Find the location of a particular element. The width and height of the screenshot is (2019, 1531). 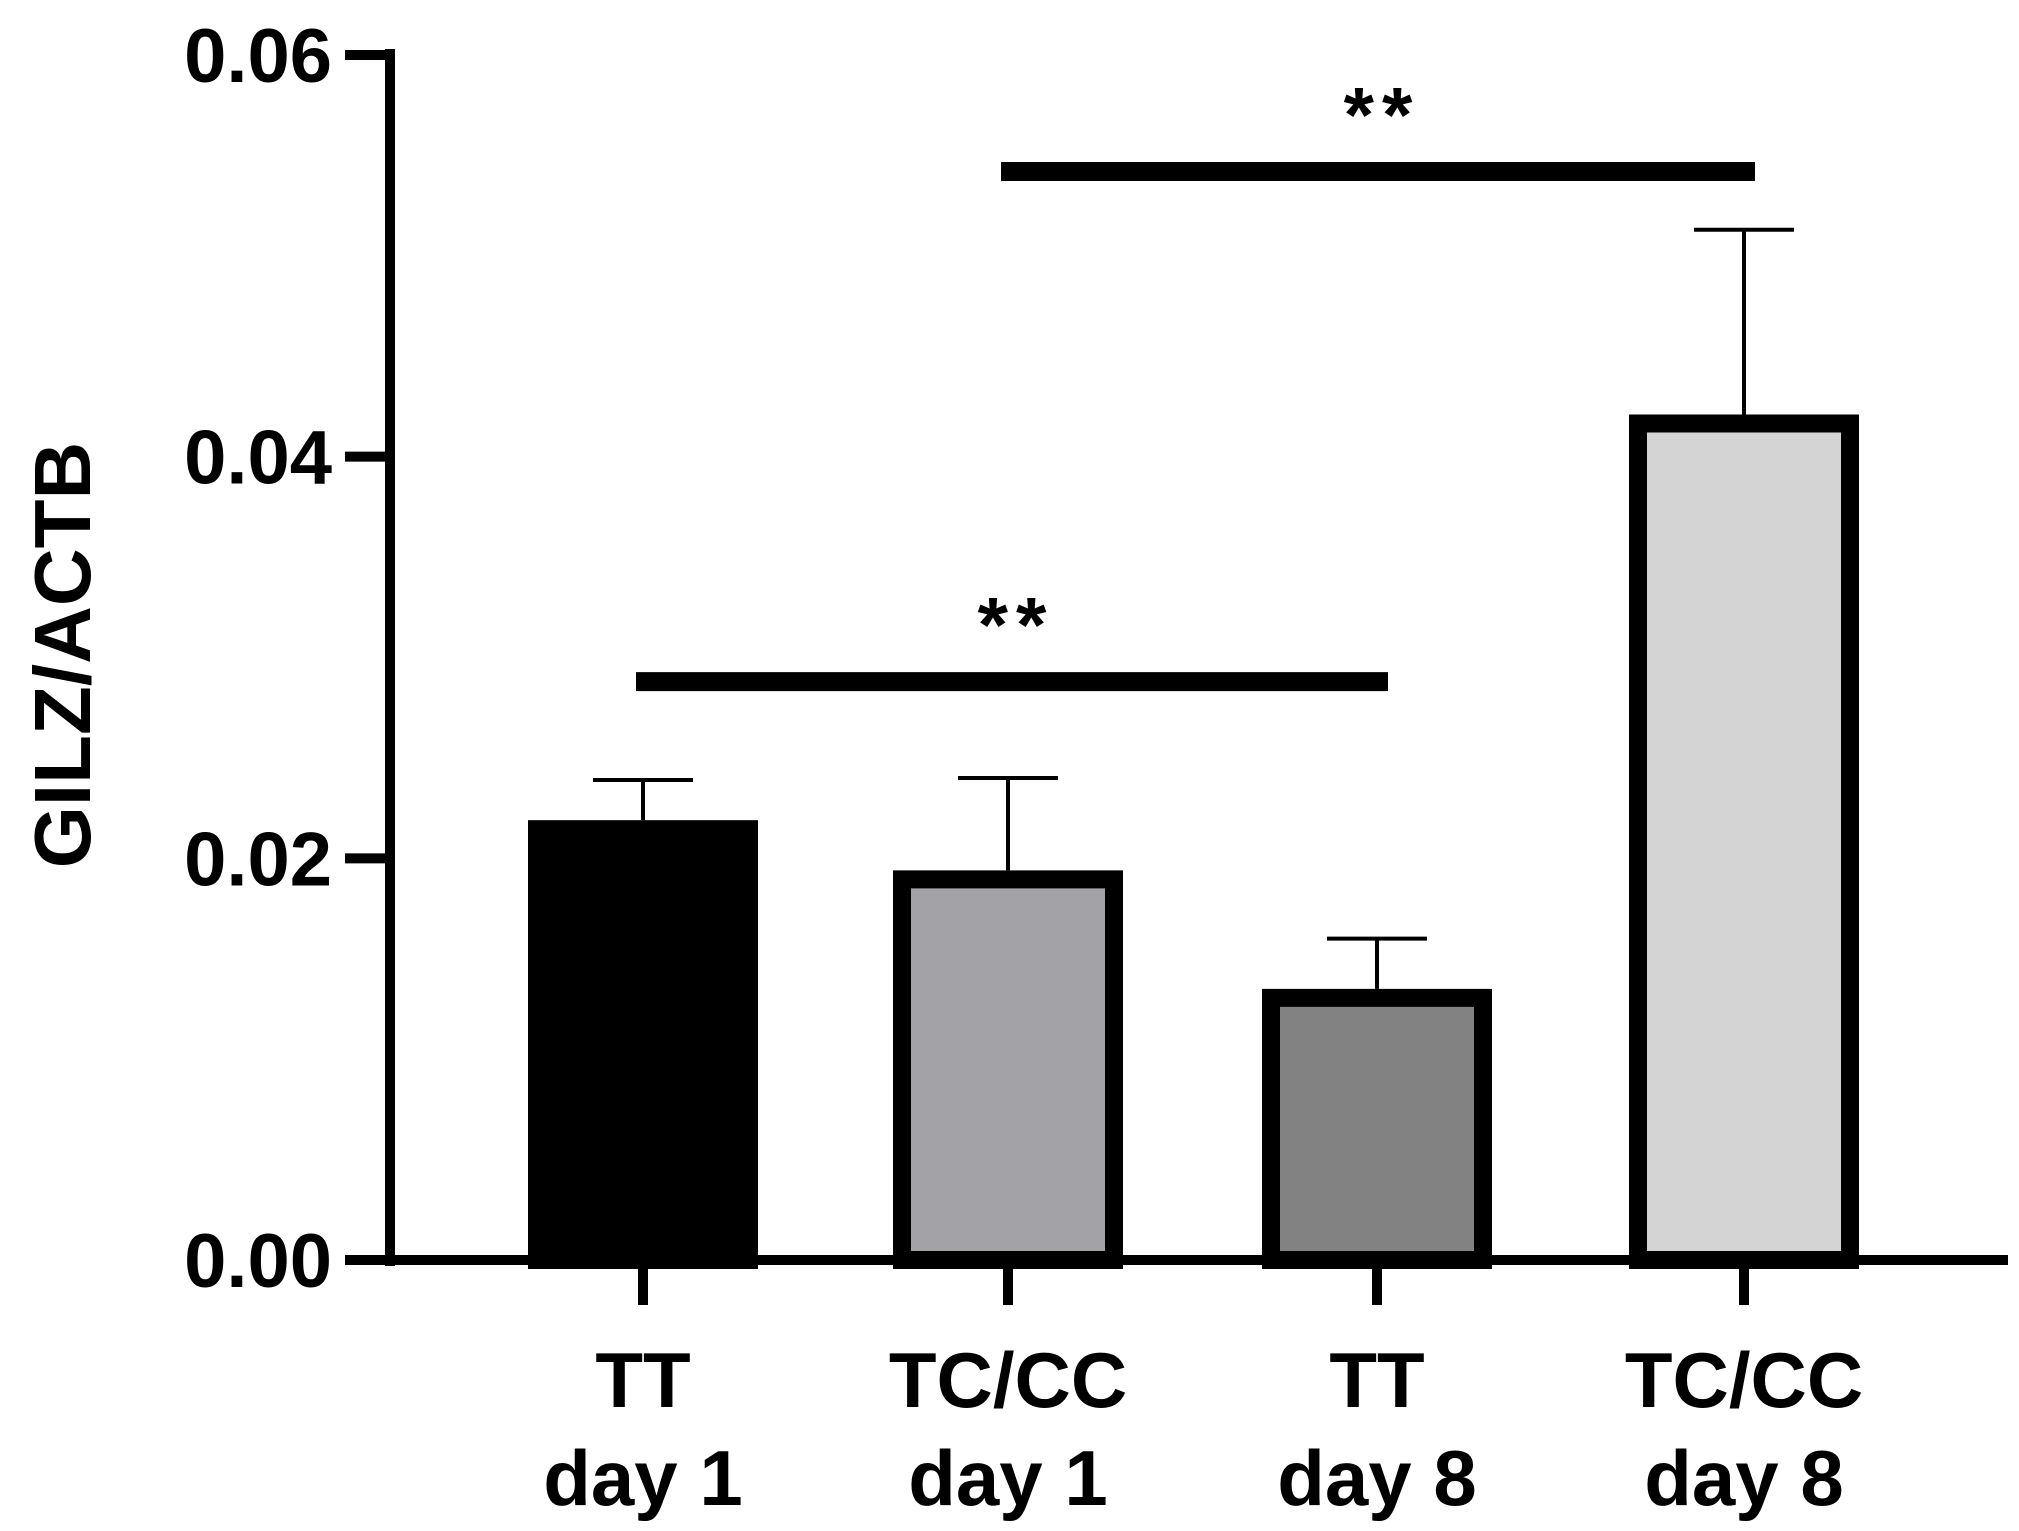

y-tick-label: 0.00 is located at coordinates (258, 1261).